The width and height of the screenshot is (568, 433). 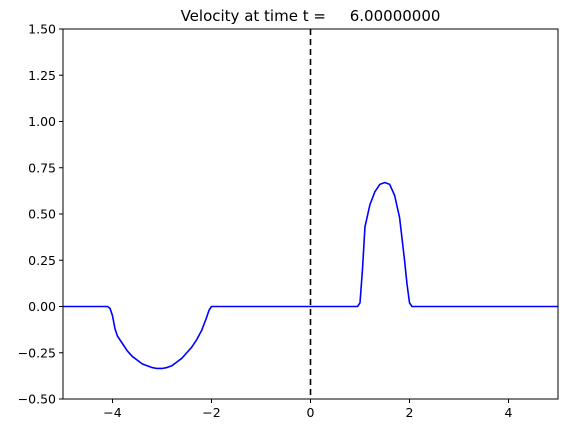 I want to click on x-tick-label: −2, so click(x=211, y=412).